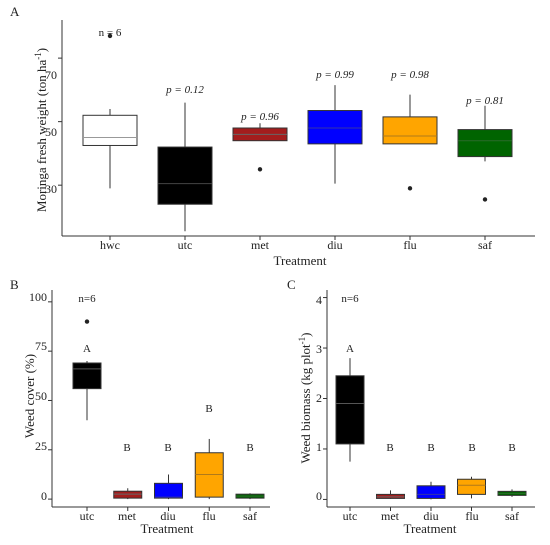 The height and width of the screenshot is (545, 550). What do you see at coordinates (471, 516) in the screenshot?
I see `panel-c-xtick: flu` at bounding box center [471, 516].